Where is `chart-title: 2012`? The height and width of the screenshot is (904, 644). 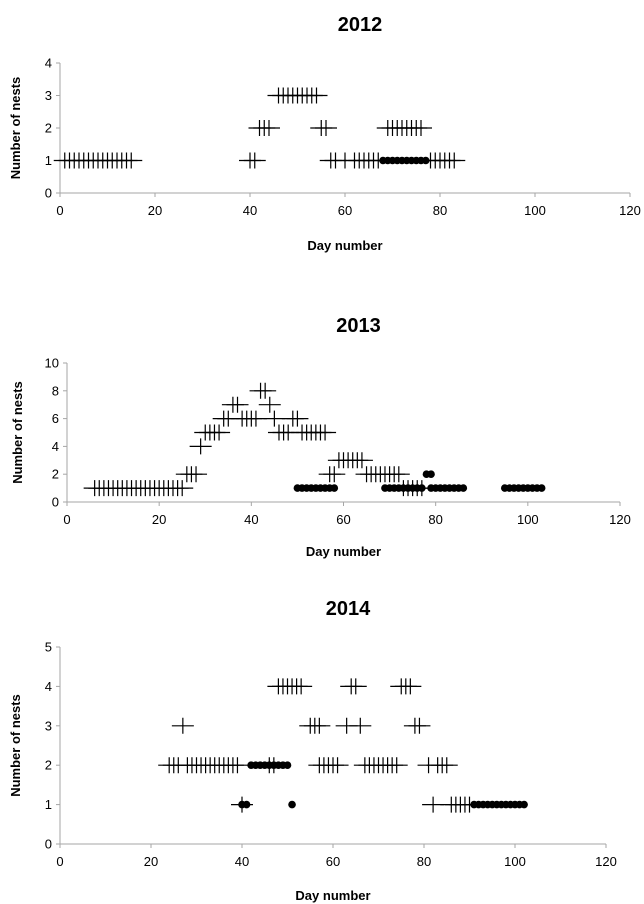
chart-title: 2012 is located at coordinates (360, 25).